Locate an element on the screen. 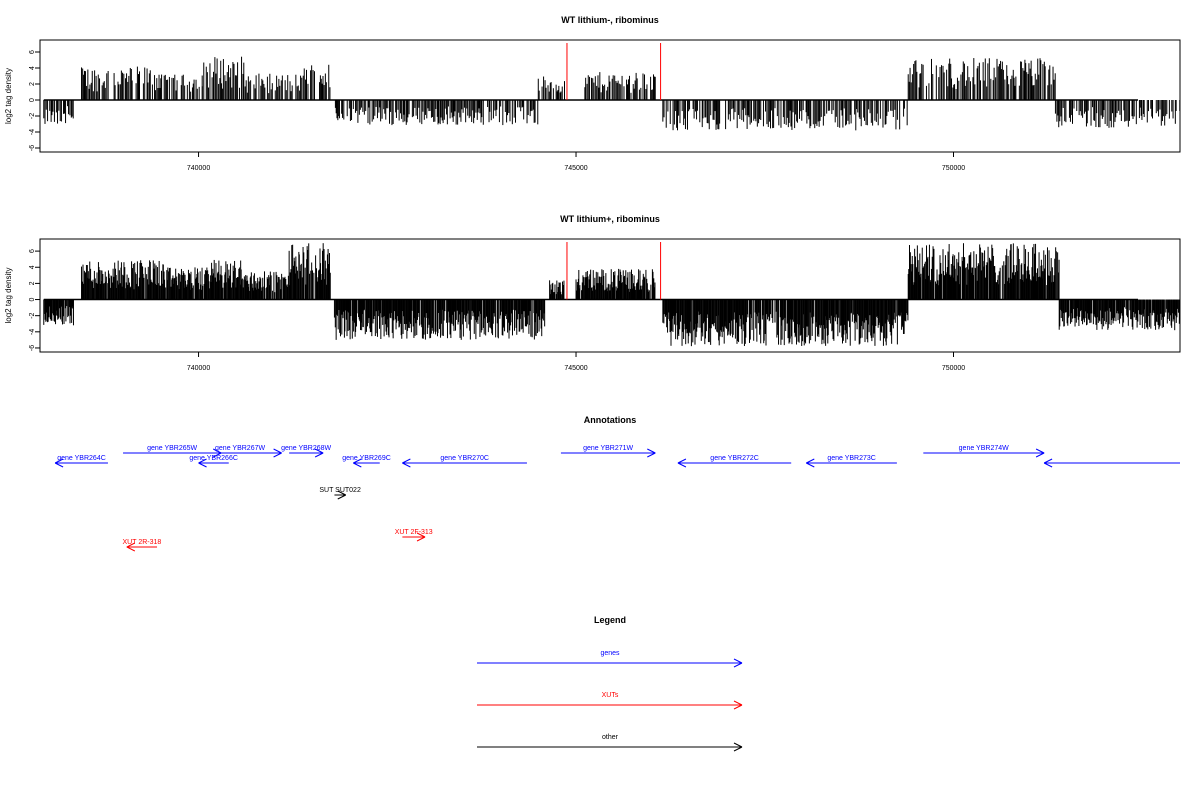  feature-label: XUT 2R-318 is located at coordinates (142, 542).